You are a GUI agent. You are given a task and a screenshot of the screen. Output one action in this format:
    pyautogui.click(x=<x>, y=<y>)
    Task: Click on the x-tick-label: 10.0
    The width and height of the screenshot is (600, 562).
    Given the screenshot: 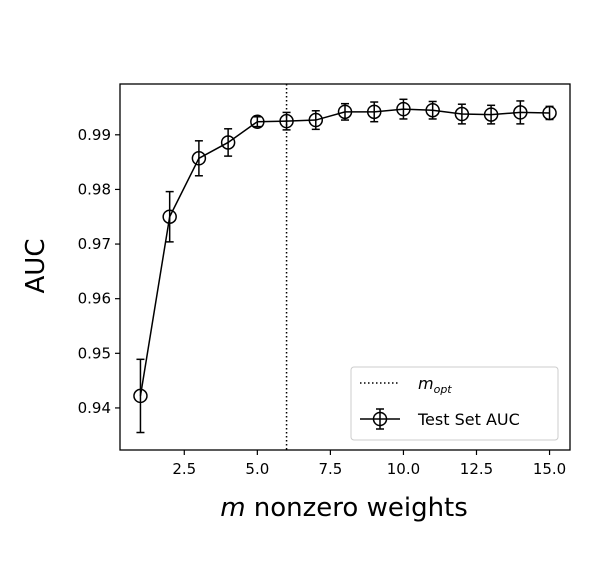 What is the action you would take?
    pyautogui.click(x=403, y=469)
    